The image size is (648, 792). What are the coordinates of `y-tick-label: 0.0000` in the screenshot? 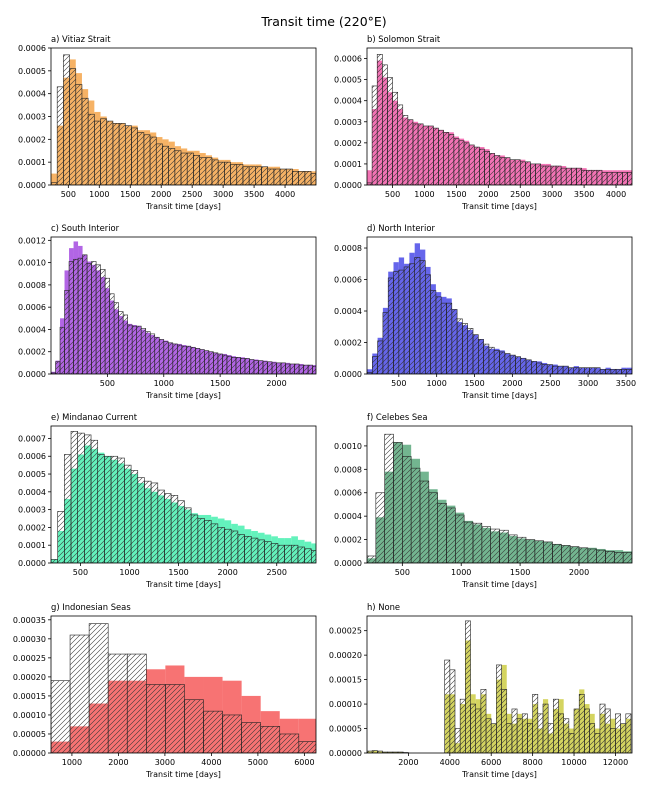 It's located at (32, 374).